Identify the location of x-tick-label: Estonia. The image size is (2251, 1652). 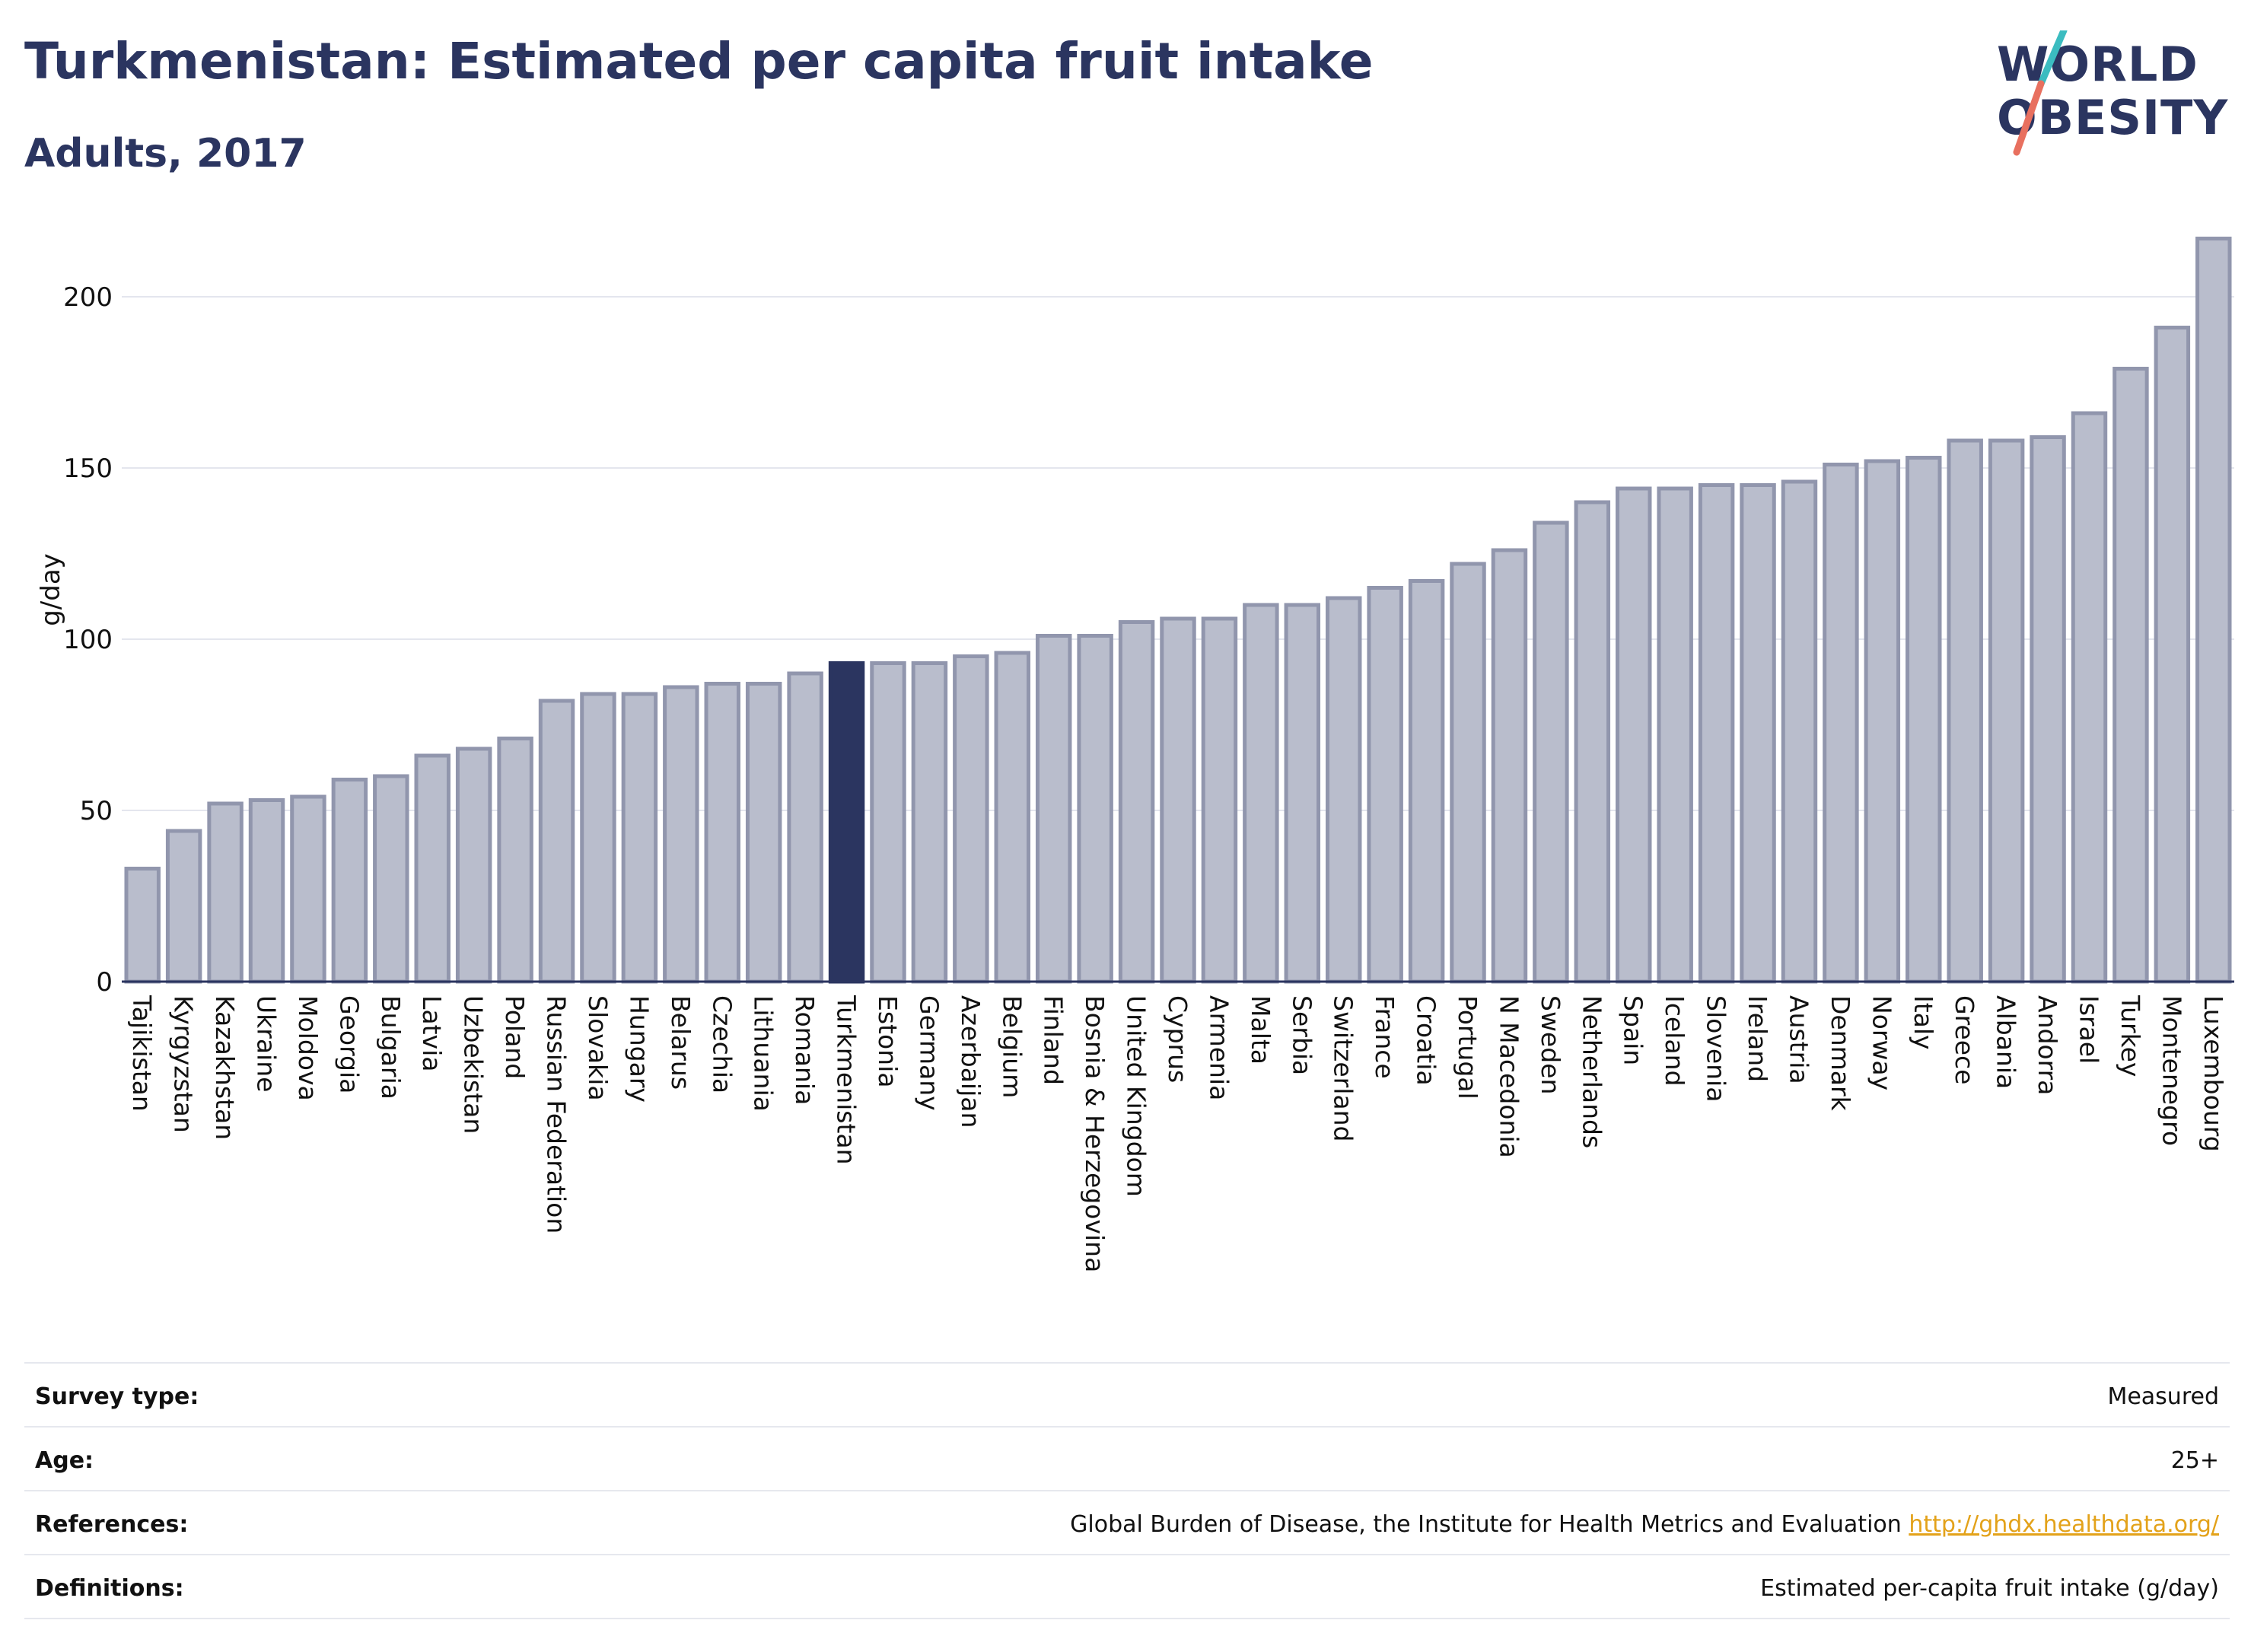
(888, 1041).